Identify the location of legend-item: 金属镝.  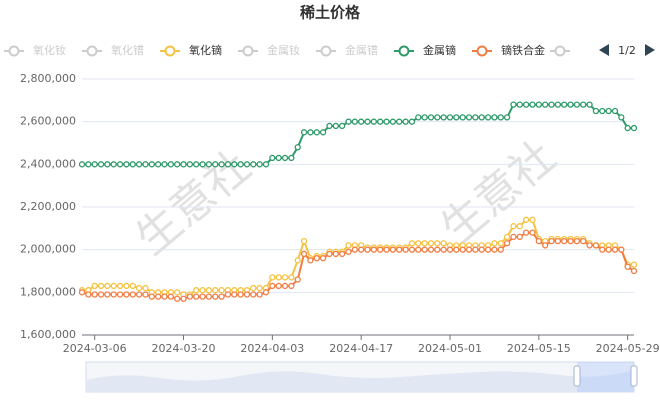
(425, 50).